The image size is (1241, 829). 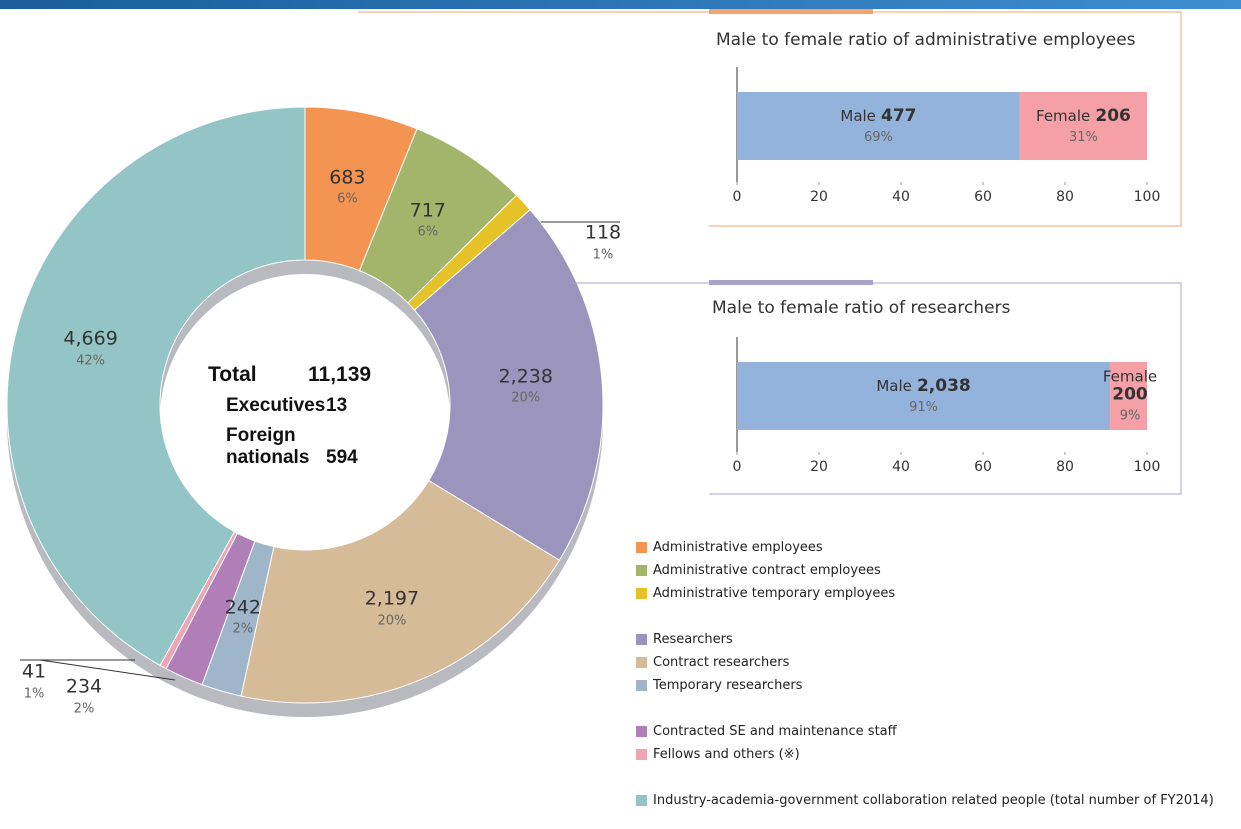 I want to click on center-value: 594, so click(x=342, y=457).